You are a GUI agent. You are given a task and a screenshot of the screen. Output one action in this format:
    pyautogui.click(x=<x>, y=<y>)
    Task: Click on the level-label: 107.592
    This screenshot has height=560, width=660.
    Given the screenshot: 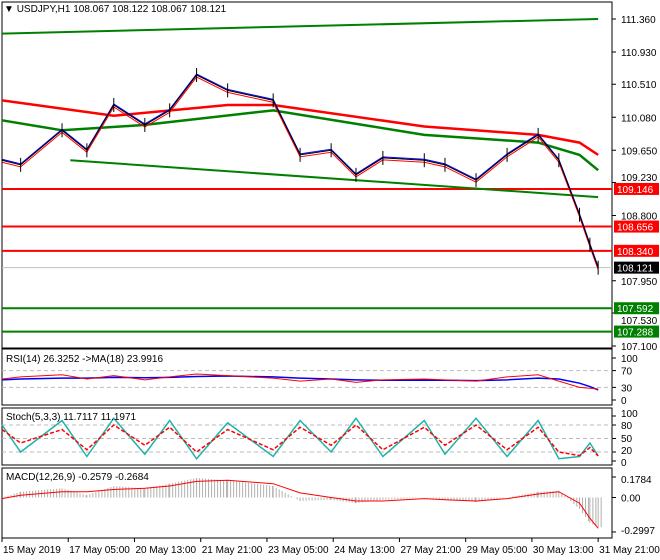 What is the action you would take?
    pyautogui.click(x=635, y=309)
    